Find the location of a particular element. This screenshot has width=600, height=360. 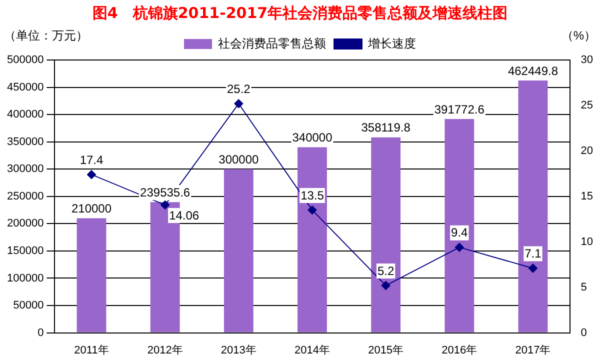

legend-label: 增长速度 is located at coordinates (391, 43).